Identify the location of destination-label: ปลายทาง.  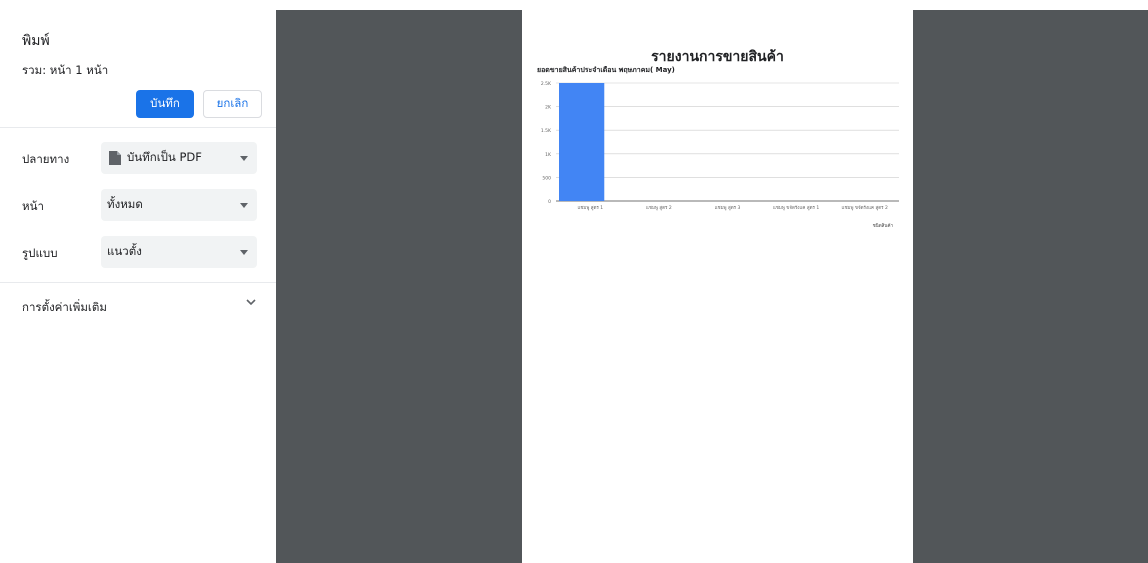
(46, 159).